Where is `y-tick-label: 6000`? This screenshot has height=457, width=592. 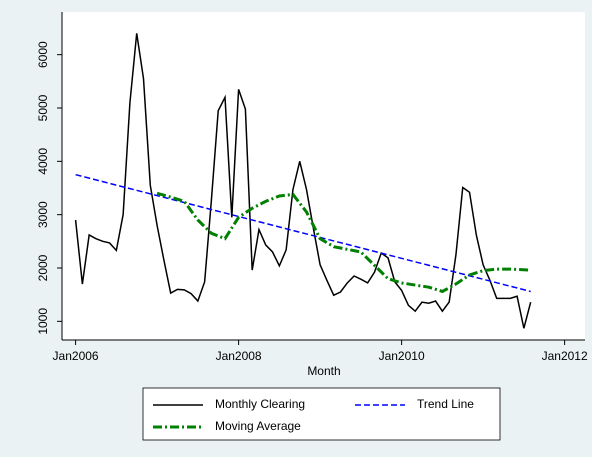
y-tick-label: 6000 is located at coordinates (43, 54).